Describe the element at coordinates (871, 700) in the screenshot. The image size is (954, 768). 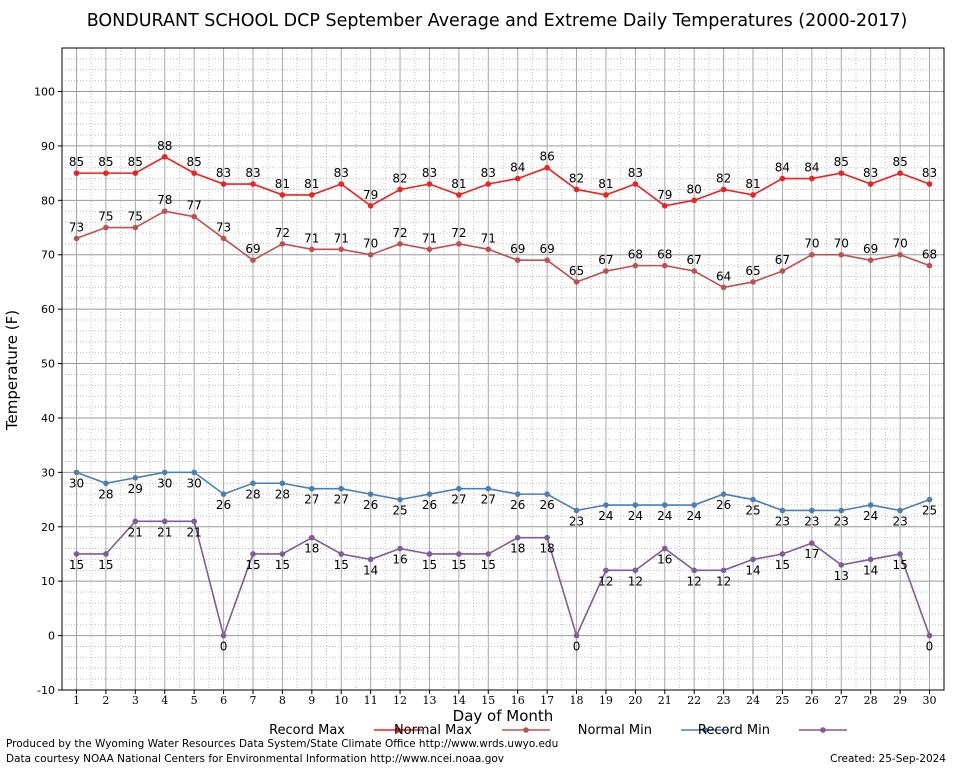
I see `x-tick-label: 28` at that location.